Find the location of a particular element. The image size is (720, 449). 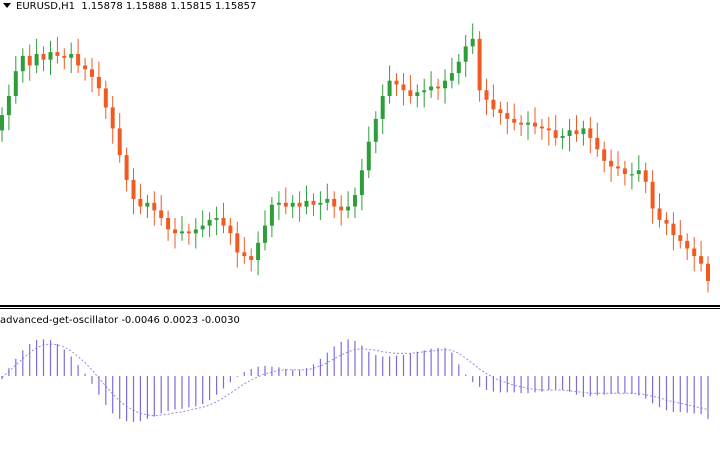

oscillator-name: advanced-get-oscillator is located at coordinates (59, 320).